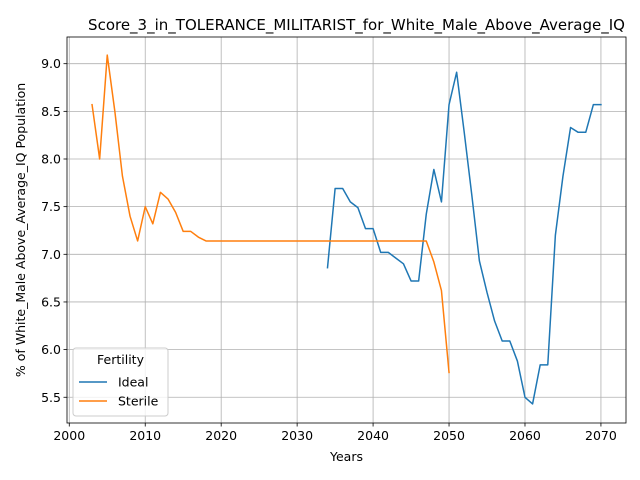 This screenshot has height=480, width=640. What do you see at coordinates (51, 301) in the screenshot?
I see `y-tick-label: 6.5` at bounding box center [51, 301].